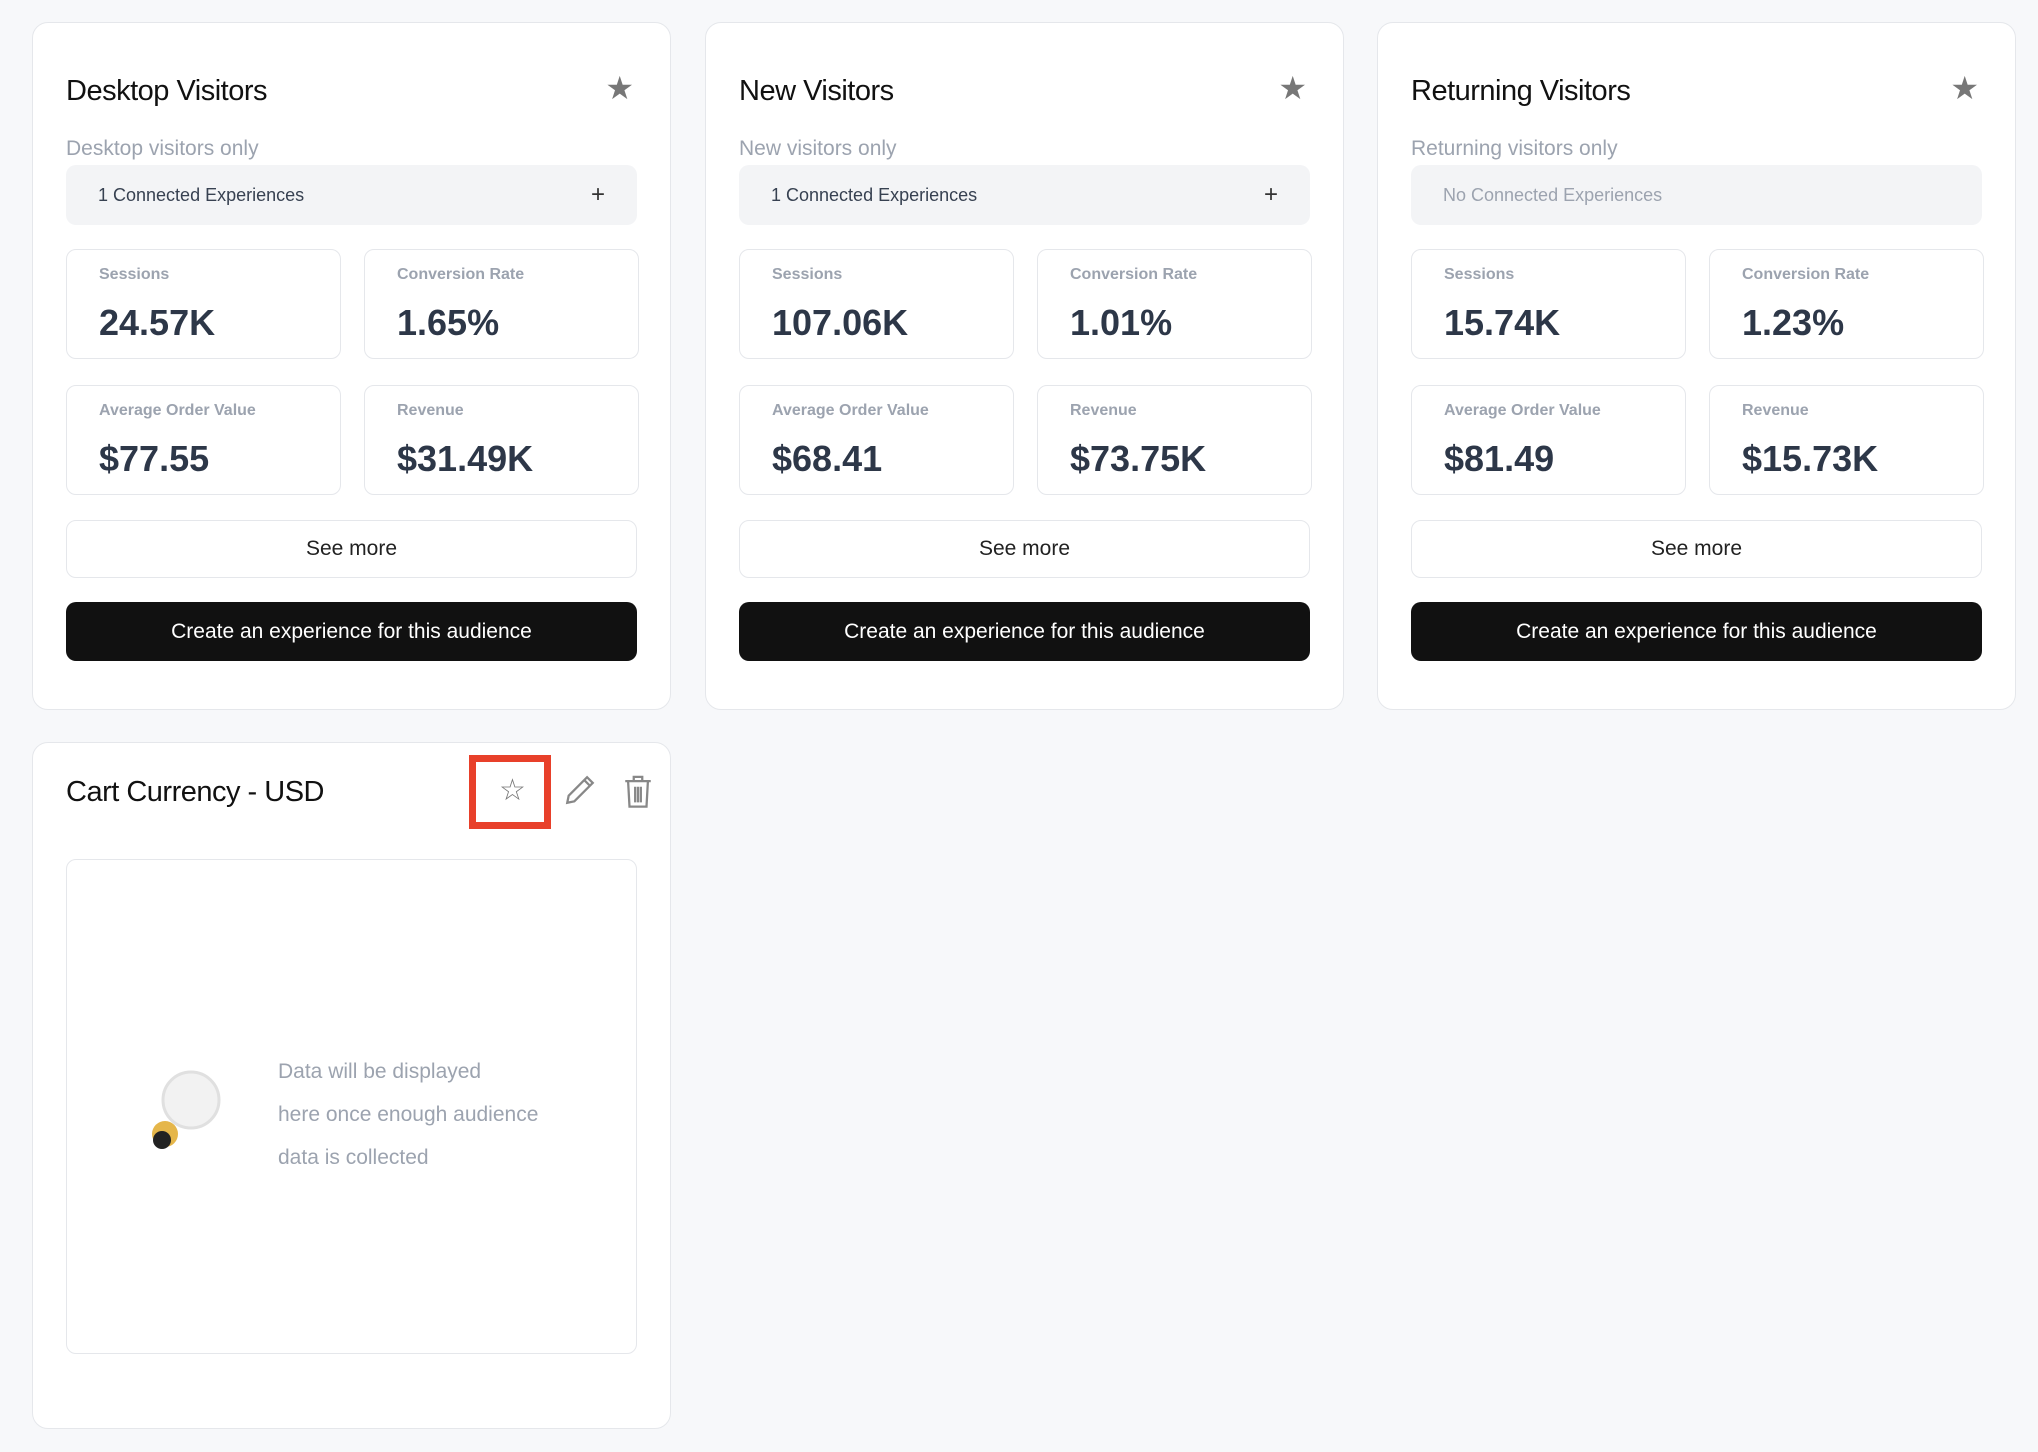  I want to click on card-title: Returning Visitors, so click(1521, 91).